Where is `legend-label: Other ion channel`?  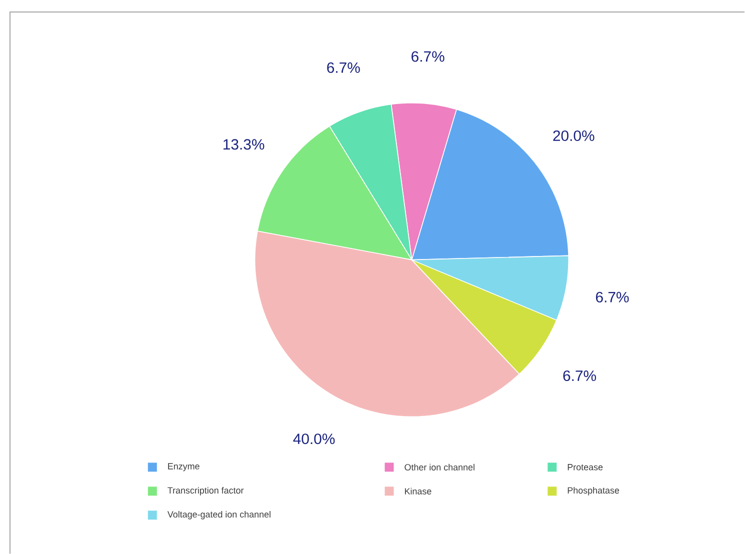
legend-label: Other ion channel is located at coordinates (439, 467).